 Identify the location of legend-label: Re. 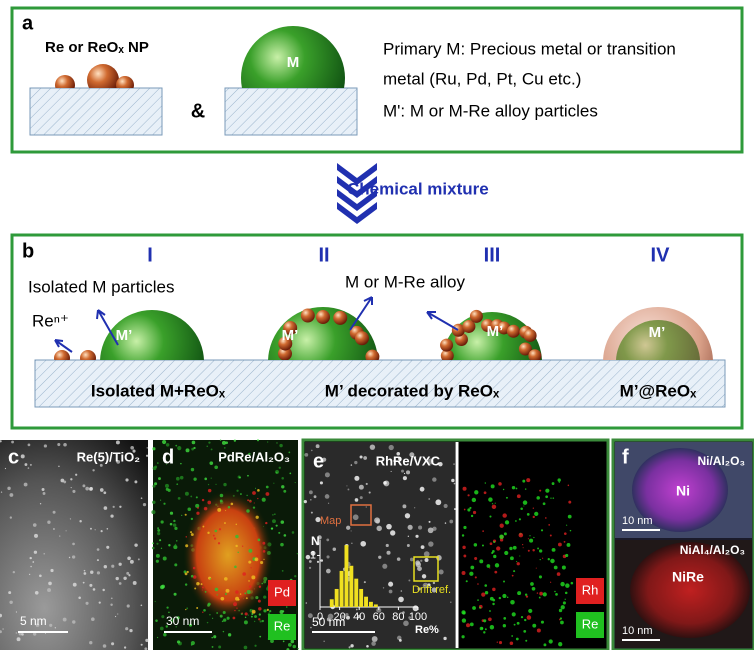
(282, 625).